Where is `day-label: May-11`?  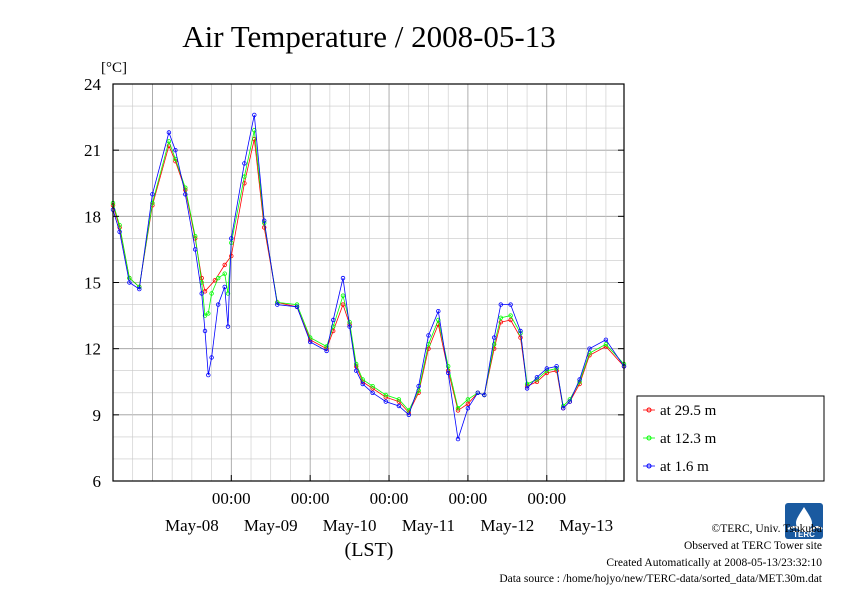
day-label: May-11 is located at coordinates (428, 525).